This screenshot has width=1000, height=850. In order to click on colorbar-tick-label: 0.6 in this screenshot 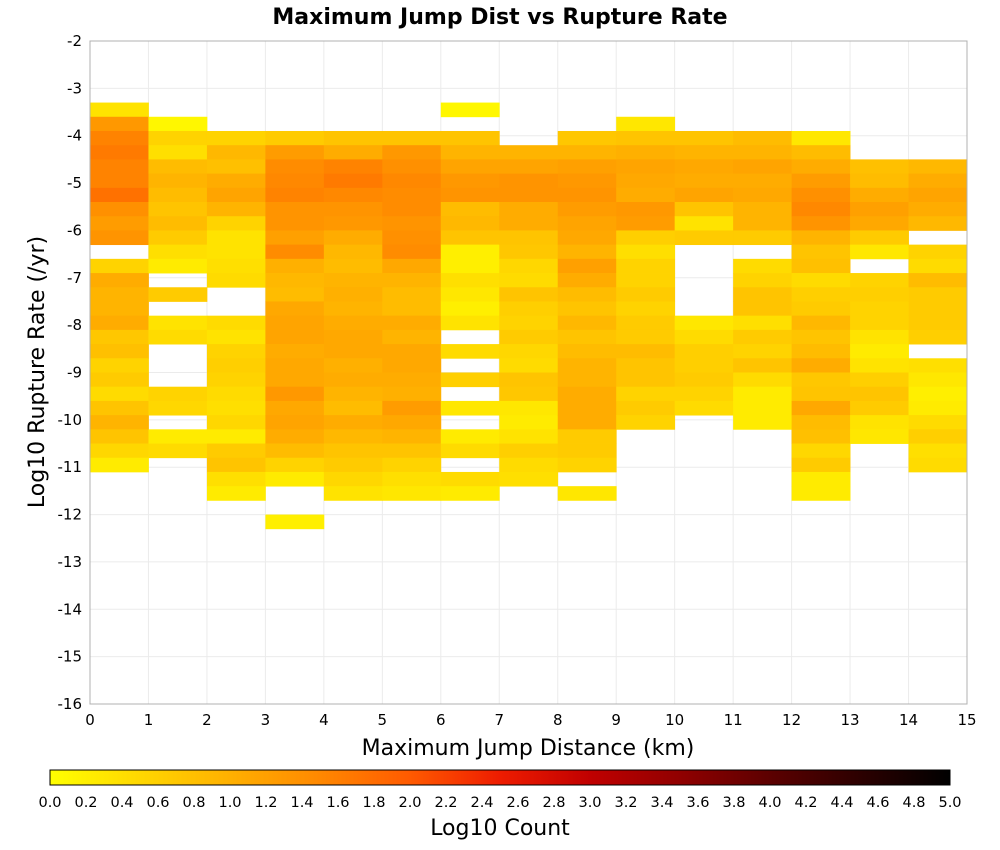, I will do `click(157, 803)`.